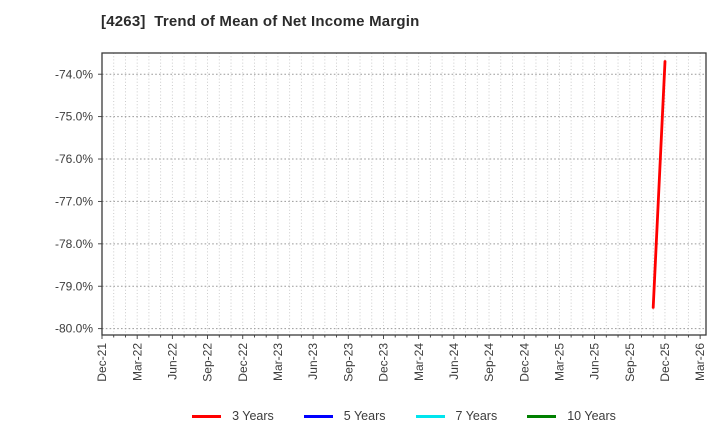 The image size is (720, 440). I want to click on x-tick-label: Mar-25, so click(559, 362).